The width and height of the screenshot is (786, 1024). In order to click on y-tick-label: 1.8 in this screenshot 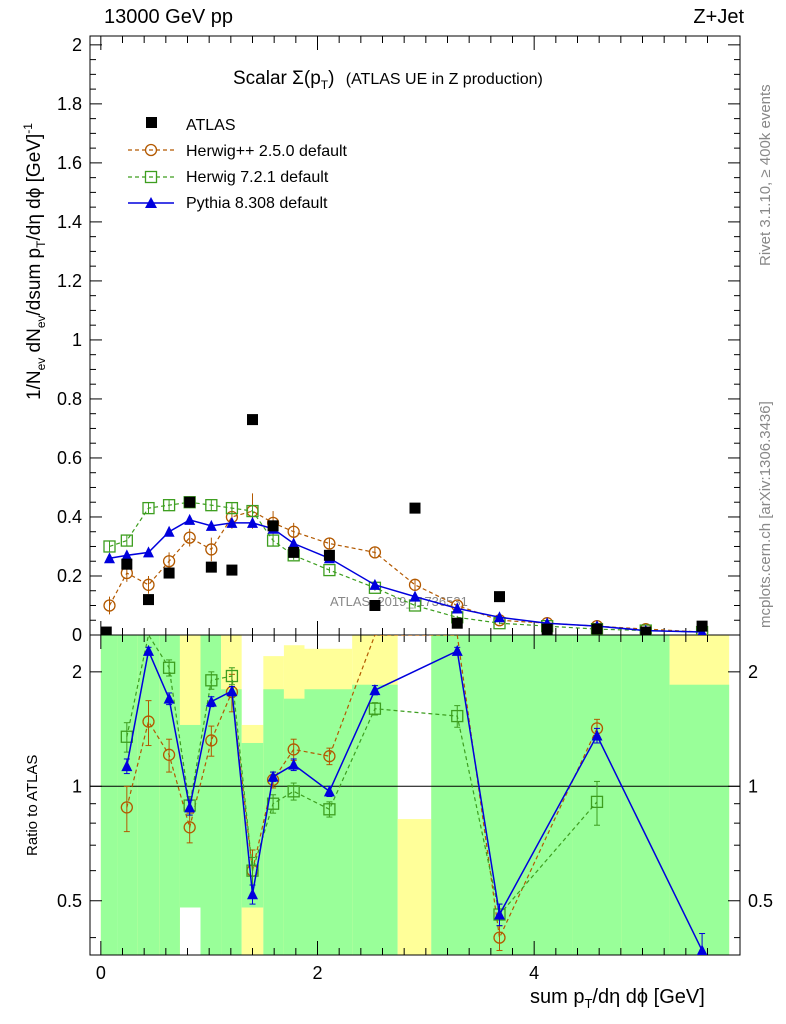, I will do `click(69, 104)`.